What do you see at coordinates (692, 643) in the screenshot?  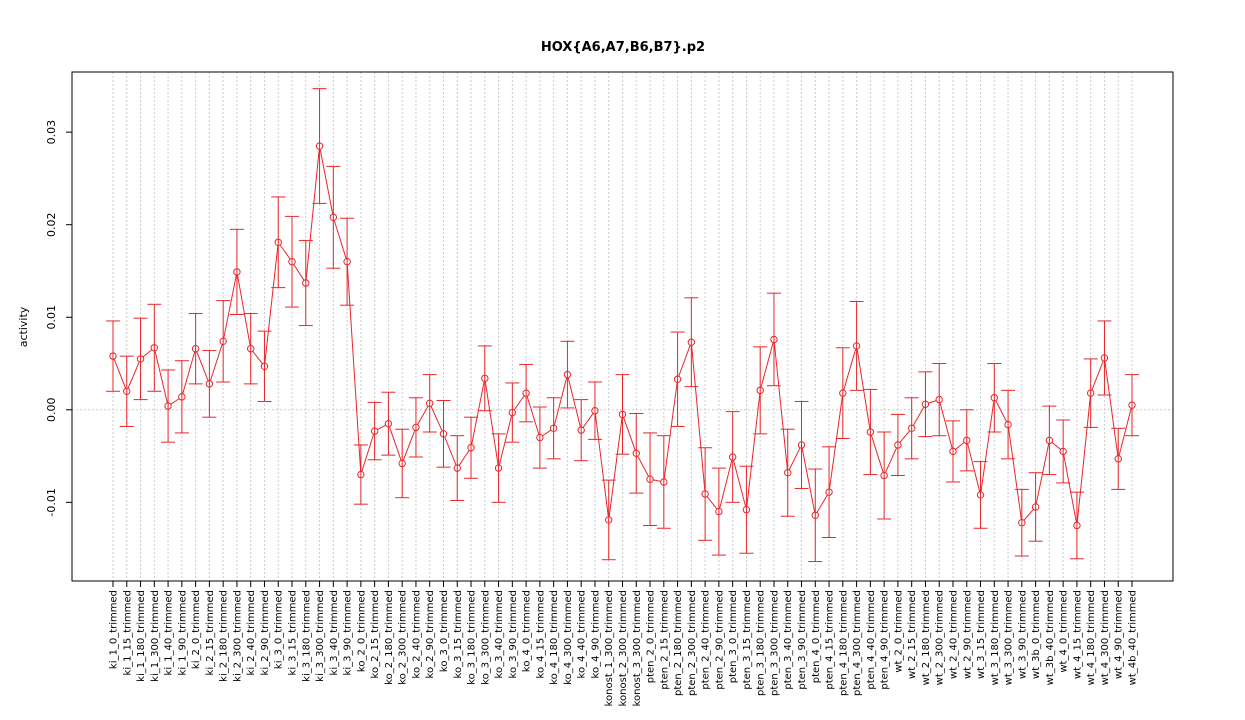 I see `x-tick-label: pten_2_300_trimmed` at bounding box center [692, 643].